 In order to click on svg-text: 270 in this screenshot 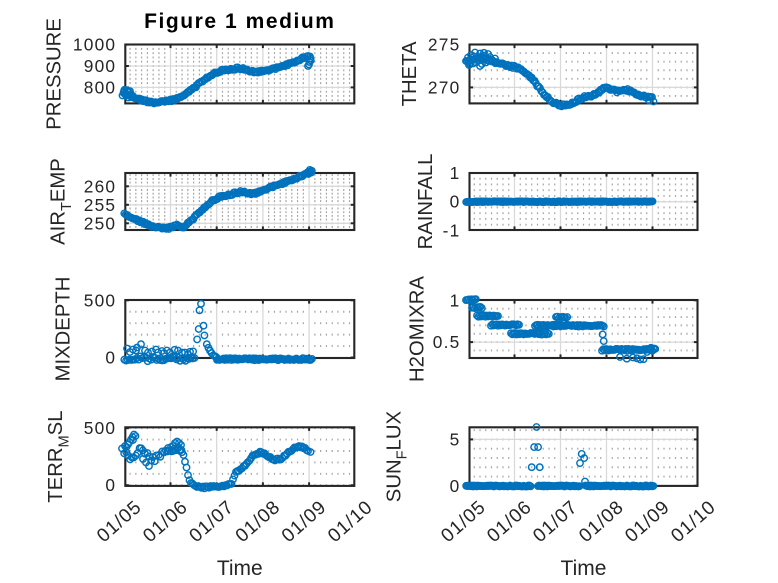, I will do `click(444, 87)`.